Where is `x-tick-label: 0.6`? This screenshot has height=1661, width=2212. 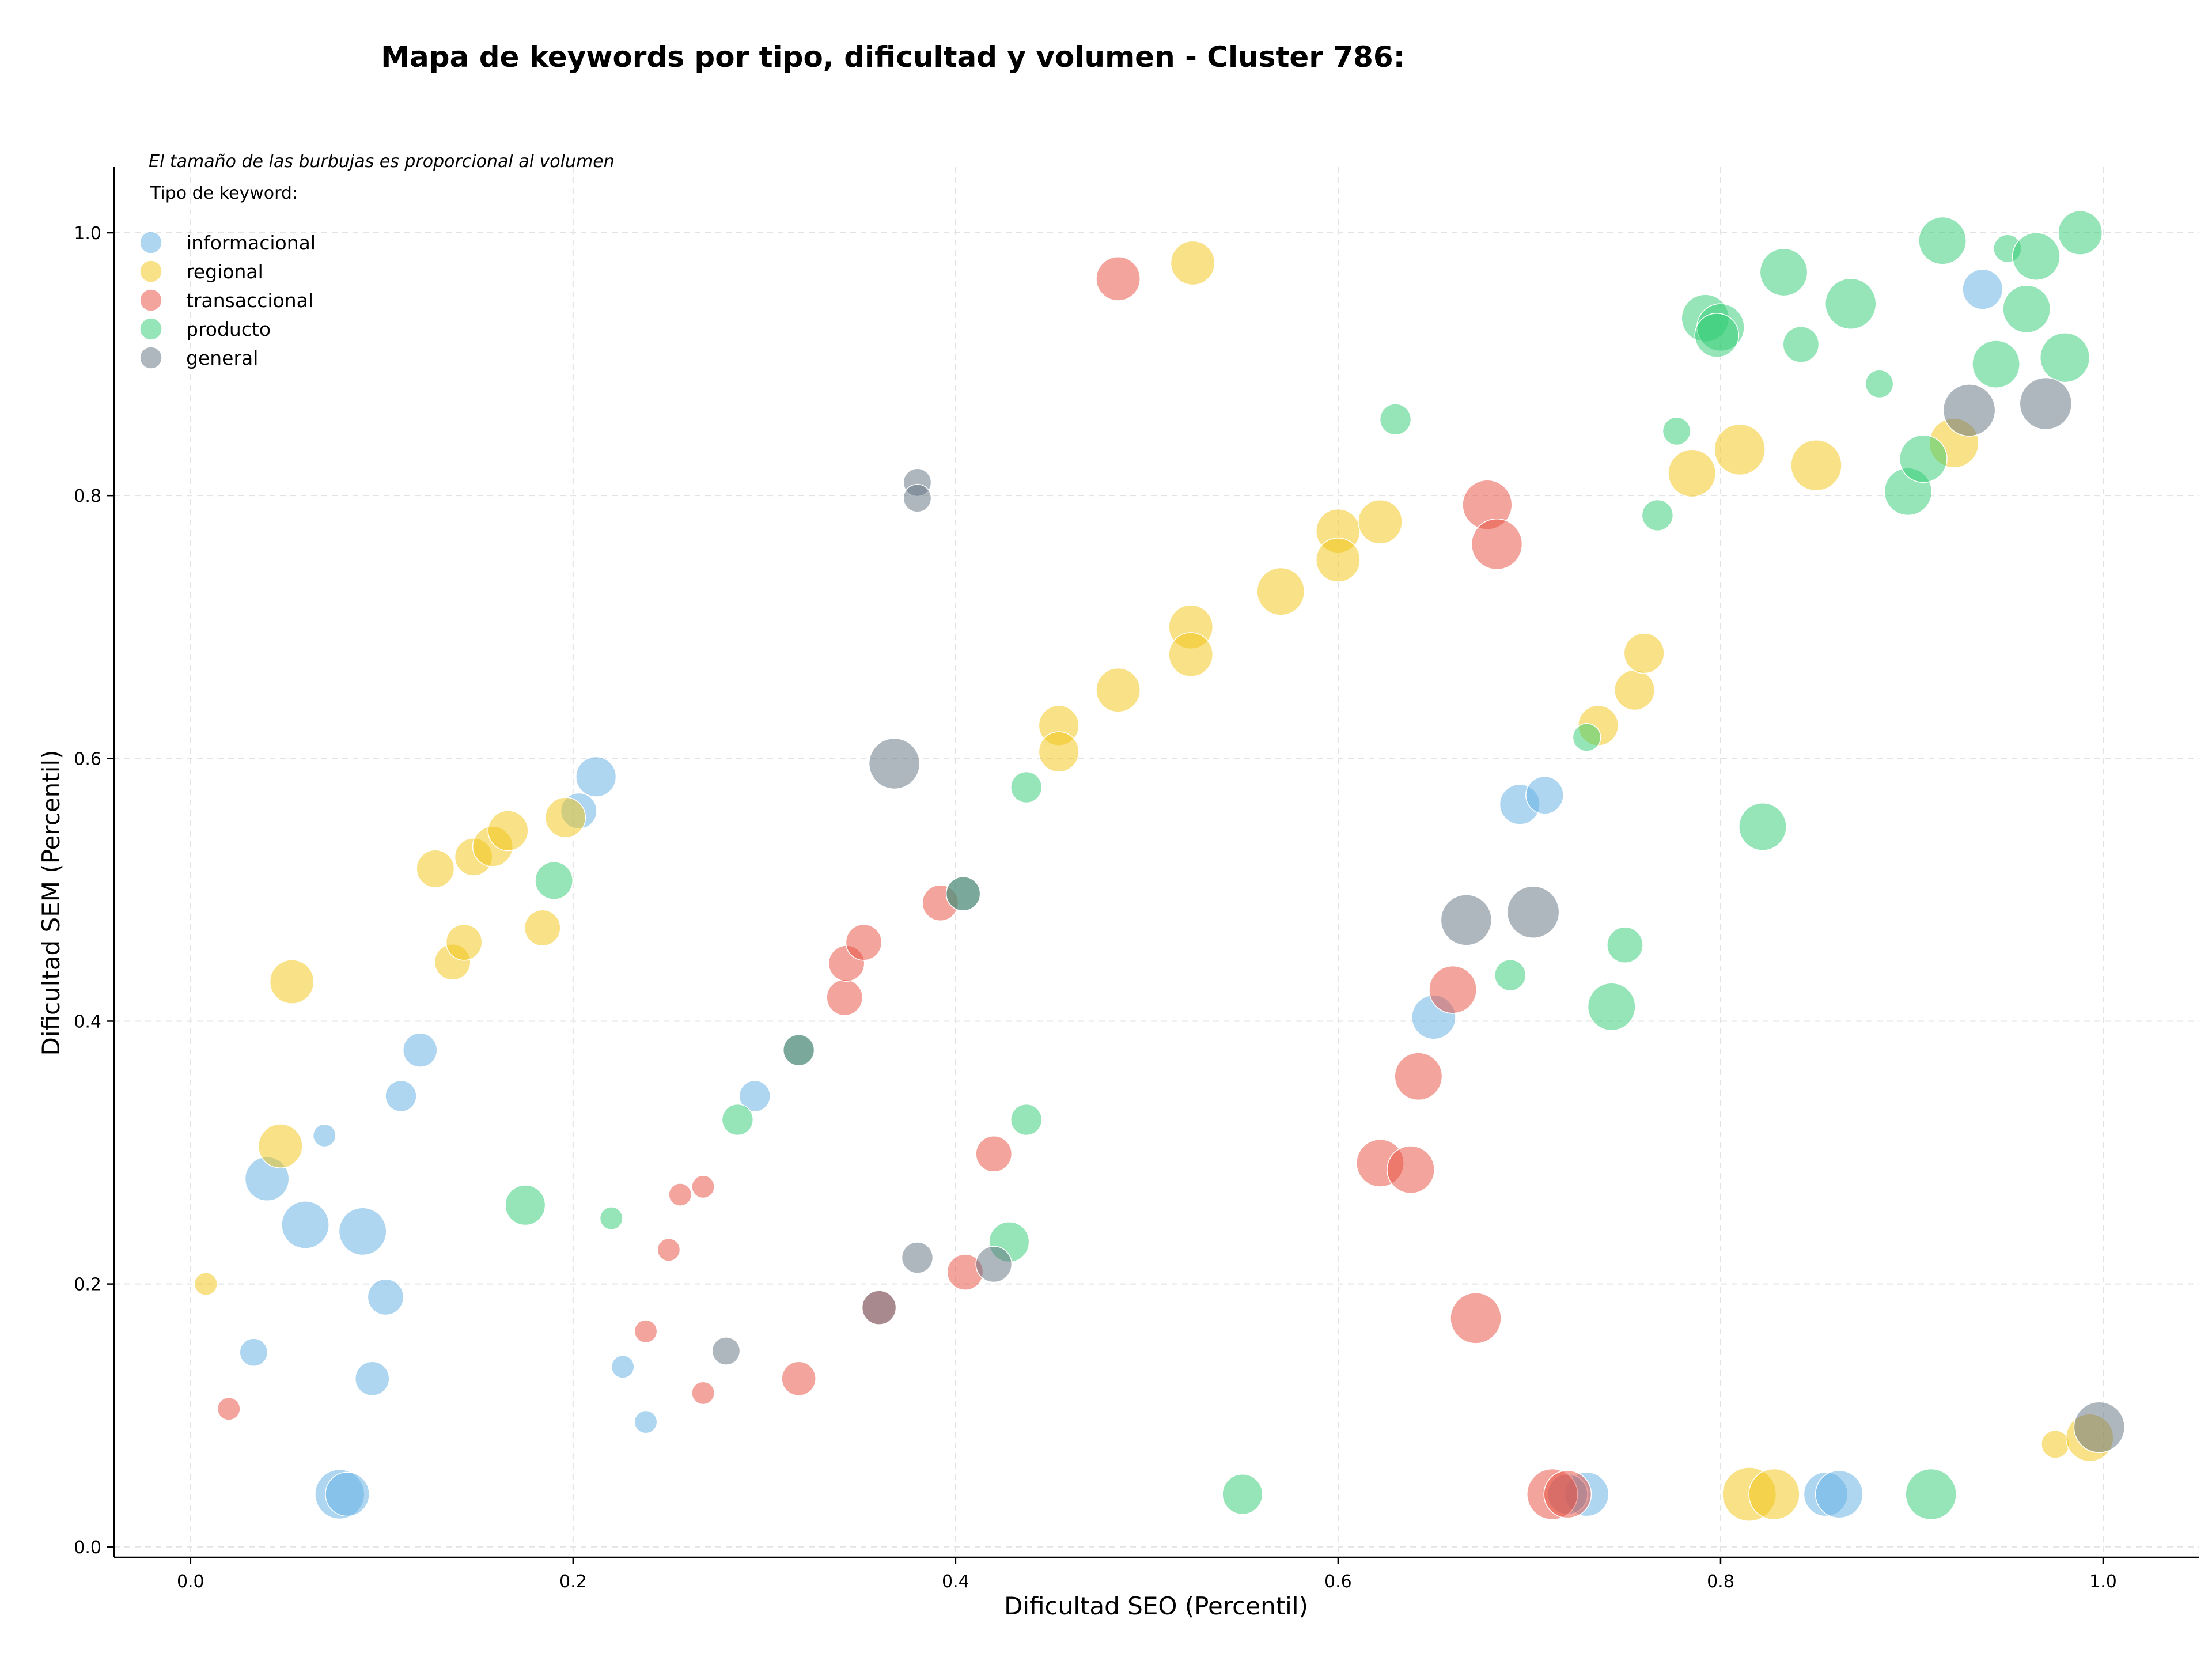 x-tick-label: 0.6 is located at coordinates (1338, 1582).